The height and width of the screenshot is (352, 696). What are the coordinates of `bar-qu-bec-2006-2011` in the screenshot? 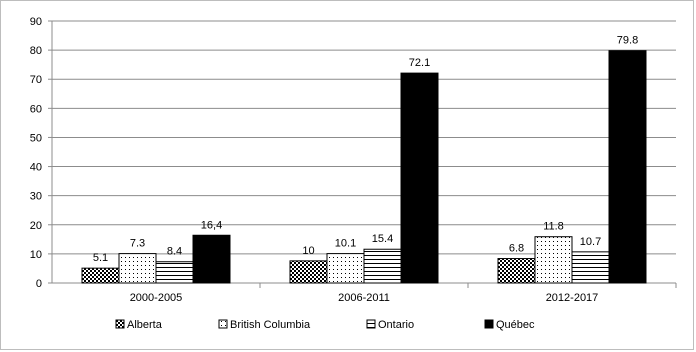 It's located at (419, 178).